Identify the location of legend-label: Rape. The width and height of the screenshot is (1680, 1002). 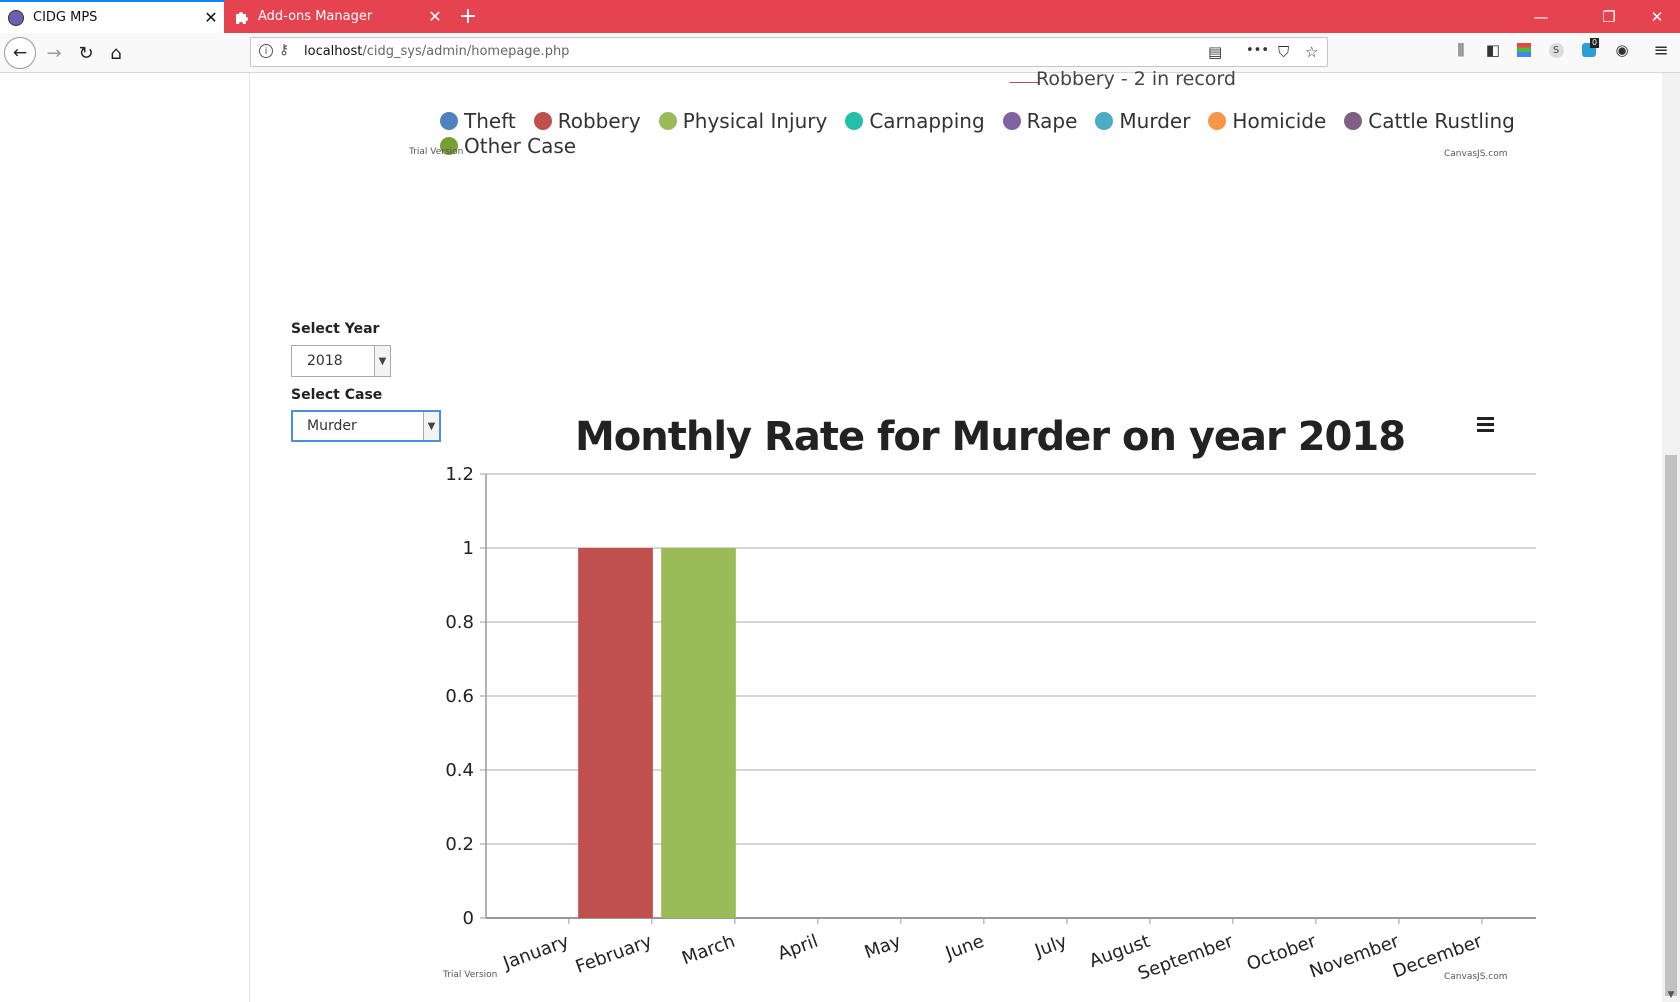
(1052, 120).